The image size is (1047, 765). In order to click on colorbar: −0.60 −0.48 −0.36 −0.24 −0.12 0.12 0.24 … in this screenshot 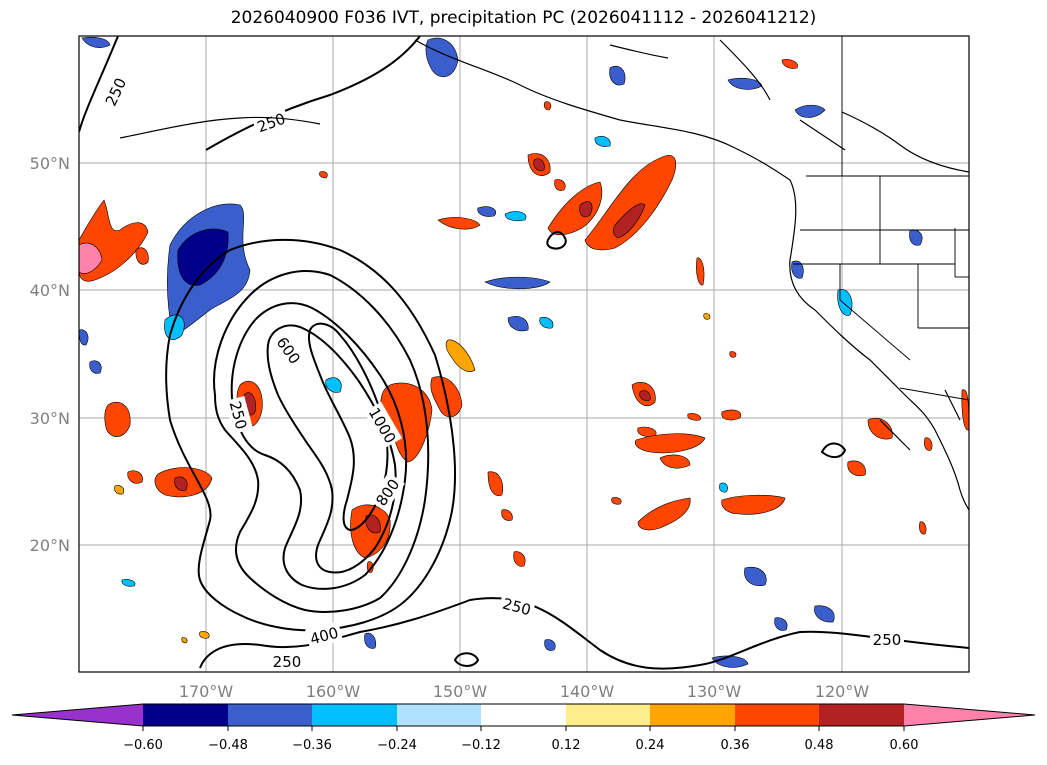, I will do `click(523, 728)`.